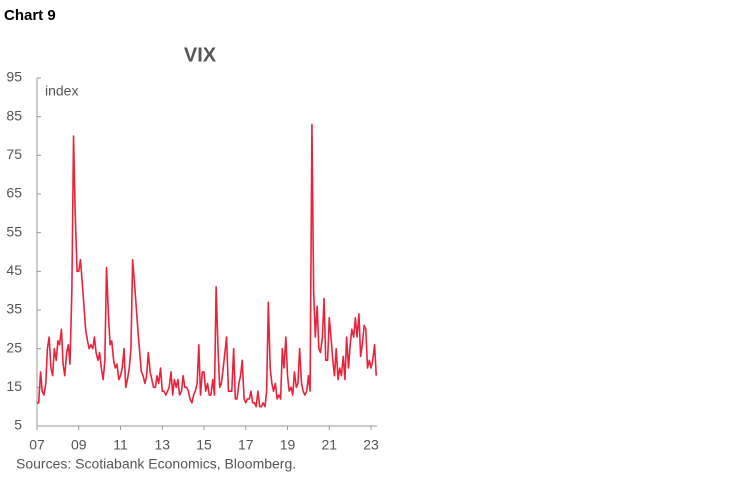 This screenshot has width=750, height=483. Describe the element at coordinates (14, 77) in the screenshot. I see `y-tick-label: 95` at that location.